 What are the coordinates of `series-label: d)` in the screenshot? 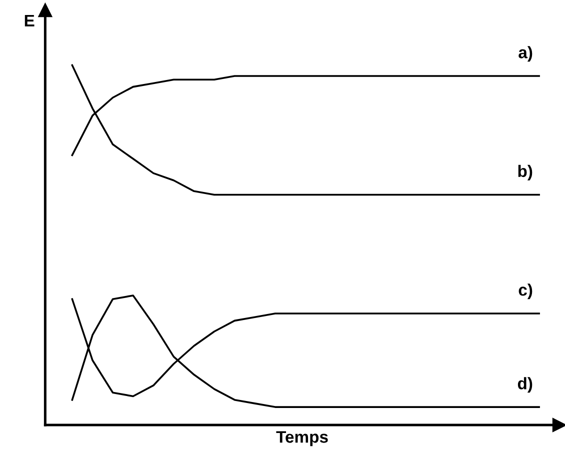 It's located at (525, 385).